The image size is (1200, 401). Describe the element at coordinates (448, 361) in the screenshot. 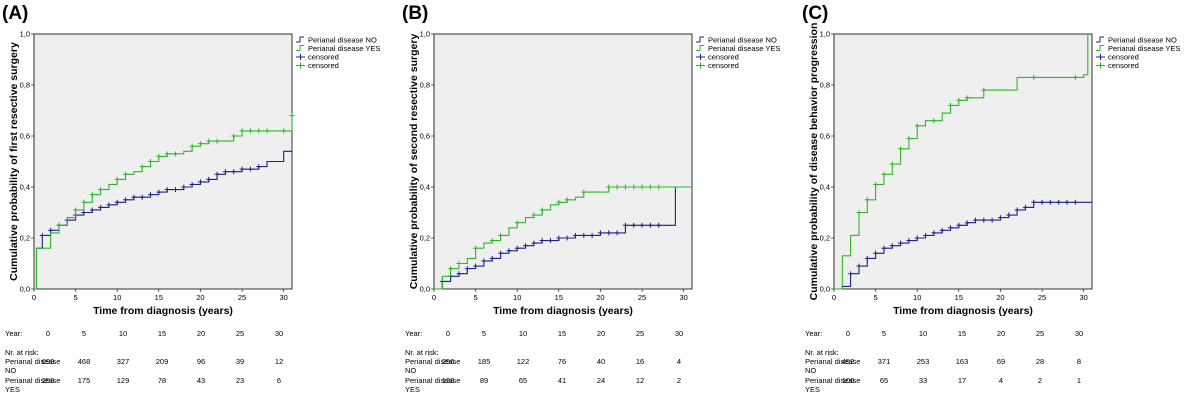

I see `risk-value: 256` at that location.